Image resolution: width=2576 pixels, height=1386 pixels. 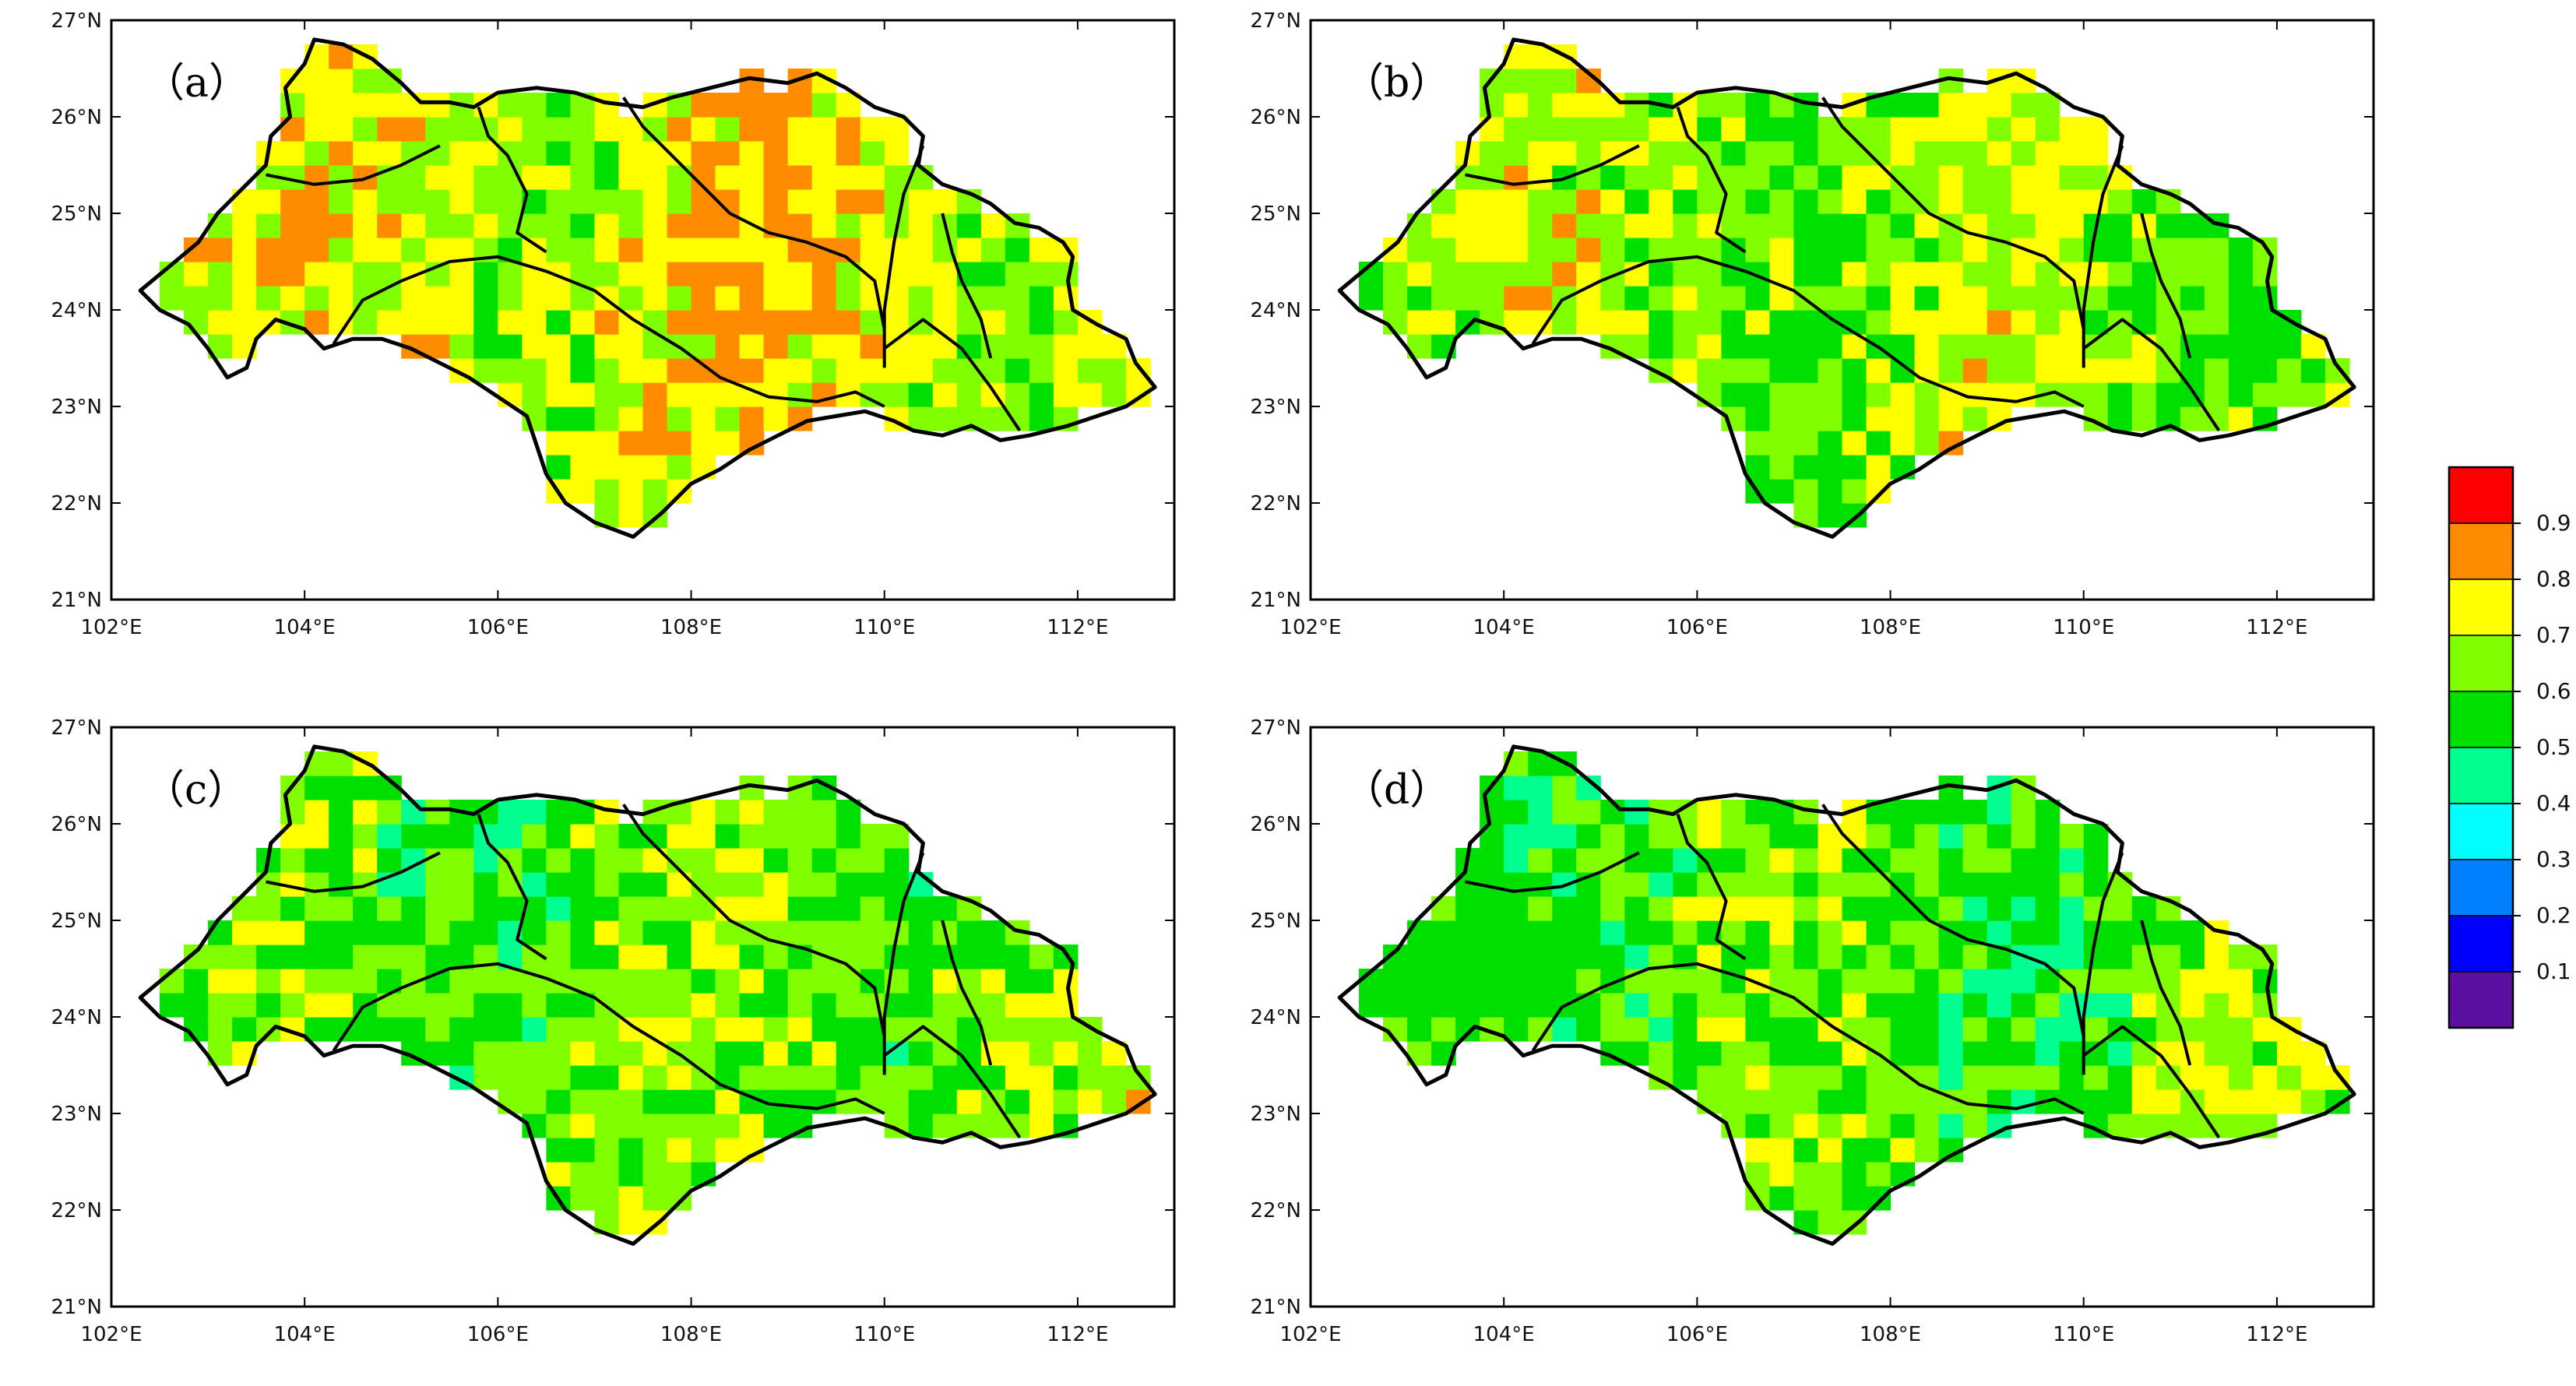 What do you see at coordinates (76, 1018) in the screenshot?
I see `y-tick-label: 24°N` at bounding box center [76, 1018].